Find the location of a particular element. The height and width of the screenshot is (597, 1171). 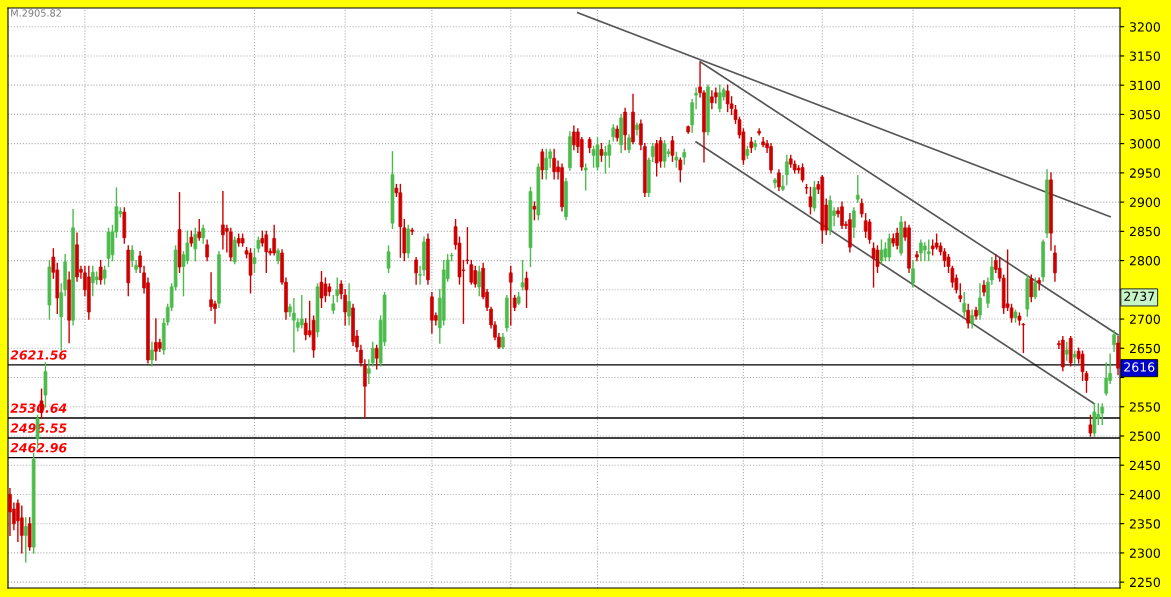

annotation: 2737 is located at coordinates (1139, 296).